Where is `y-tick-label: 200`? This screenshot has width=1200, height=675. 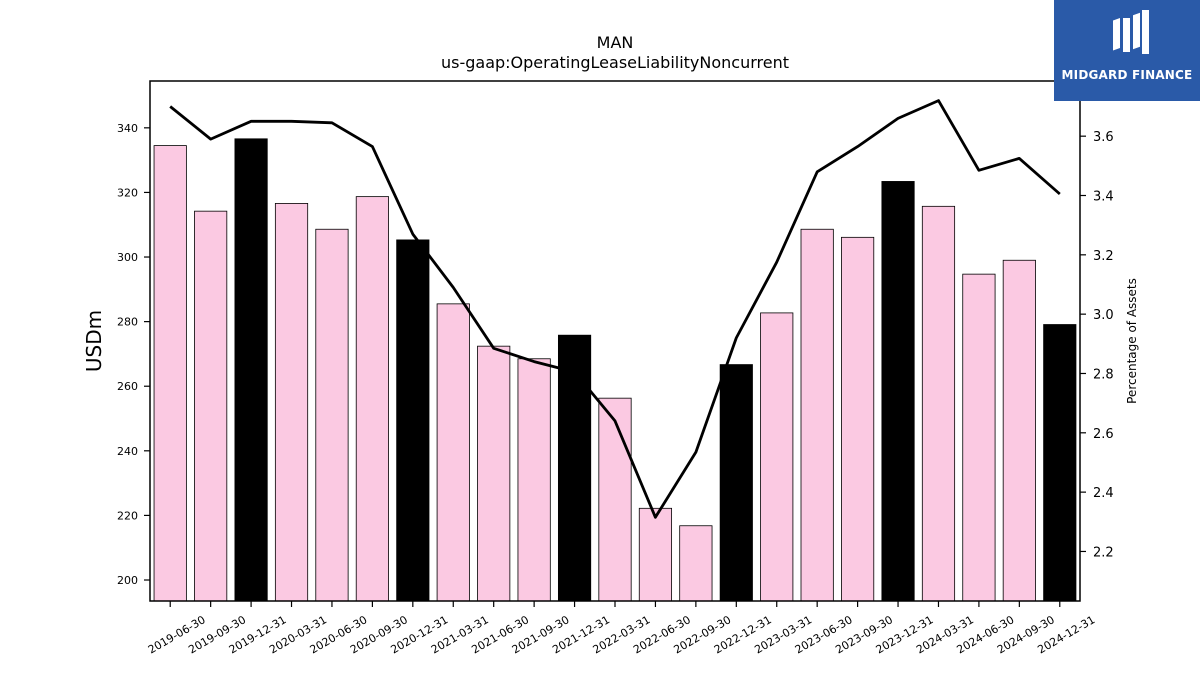 y-tick-label: 200 is located at coordinates (127, 580).